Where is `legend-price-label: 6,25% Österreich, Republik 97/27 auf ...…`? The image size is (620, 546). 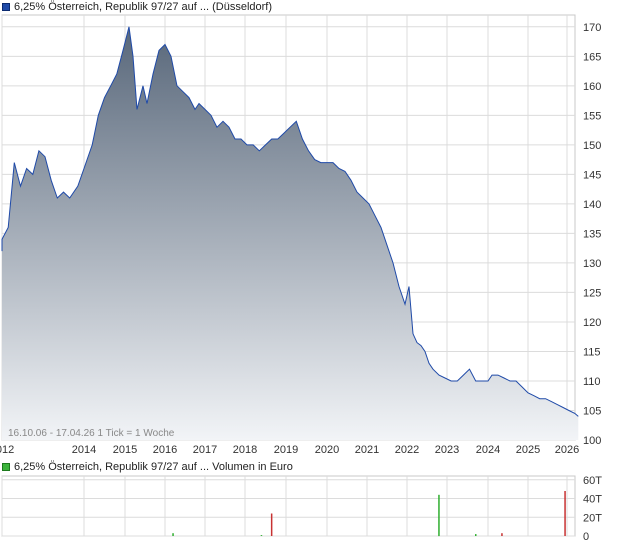 legend-price-label: 6,25% Österreich, Republik 97/27 auf ...… is located at coordinates (143, 7).